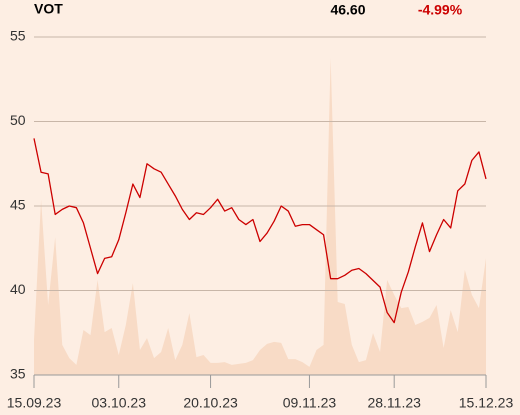  Describe the element at coordinates (18, 120) in the screenshot. I see `y-tick-label: 50` at that location.